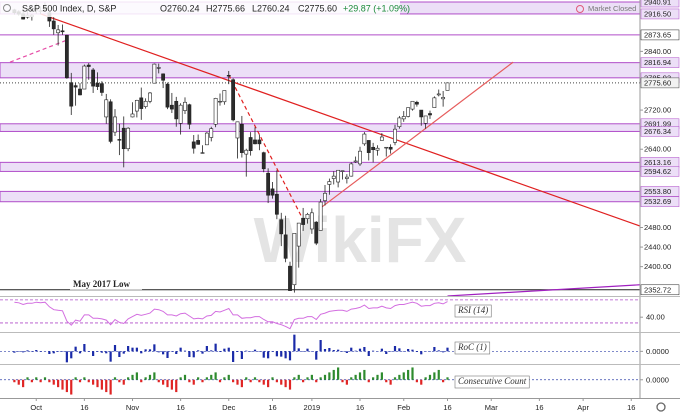 The height and width of the screenshot is (415, 680). I want to click on x-tick-label: Feb, so click(403, 407).